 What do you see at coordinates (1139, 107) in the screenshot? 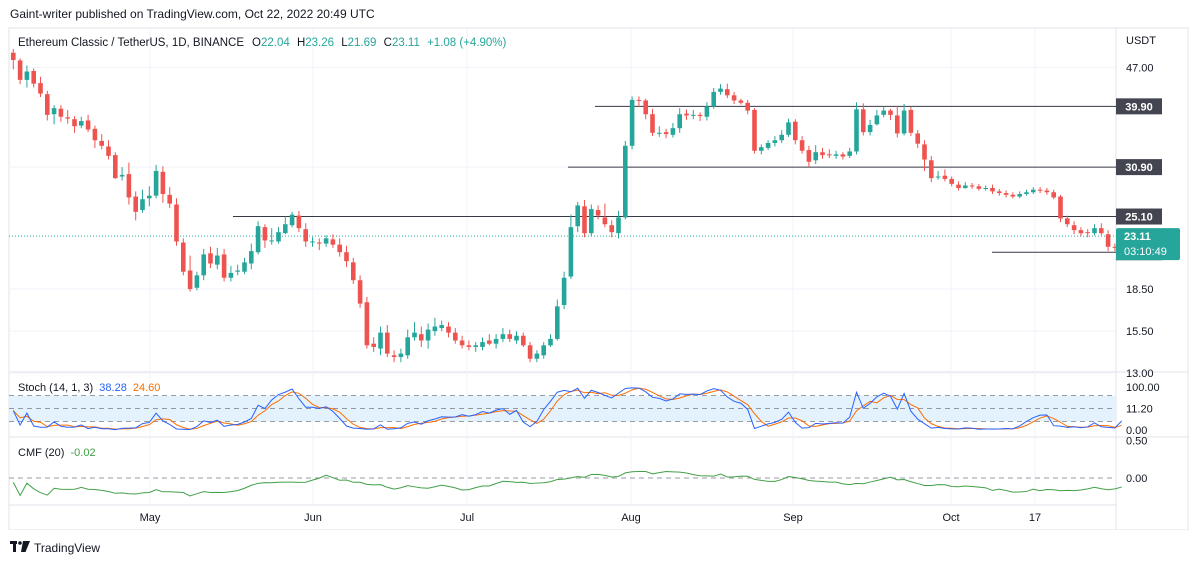
I see `level-badge-label: 39.90` at bounding box center [1139, 107].